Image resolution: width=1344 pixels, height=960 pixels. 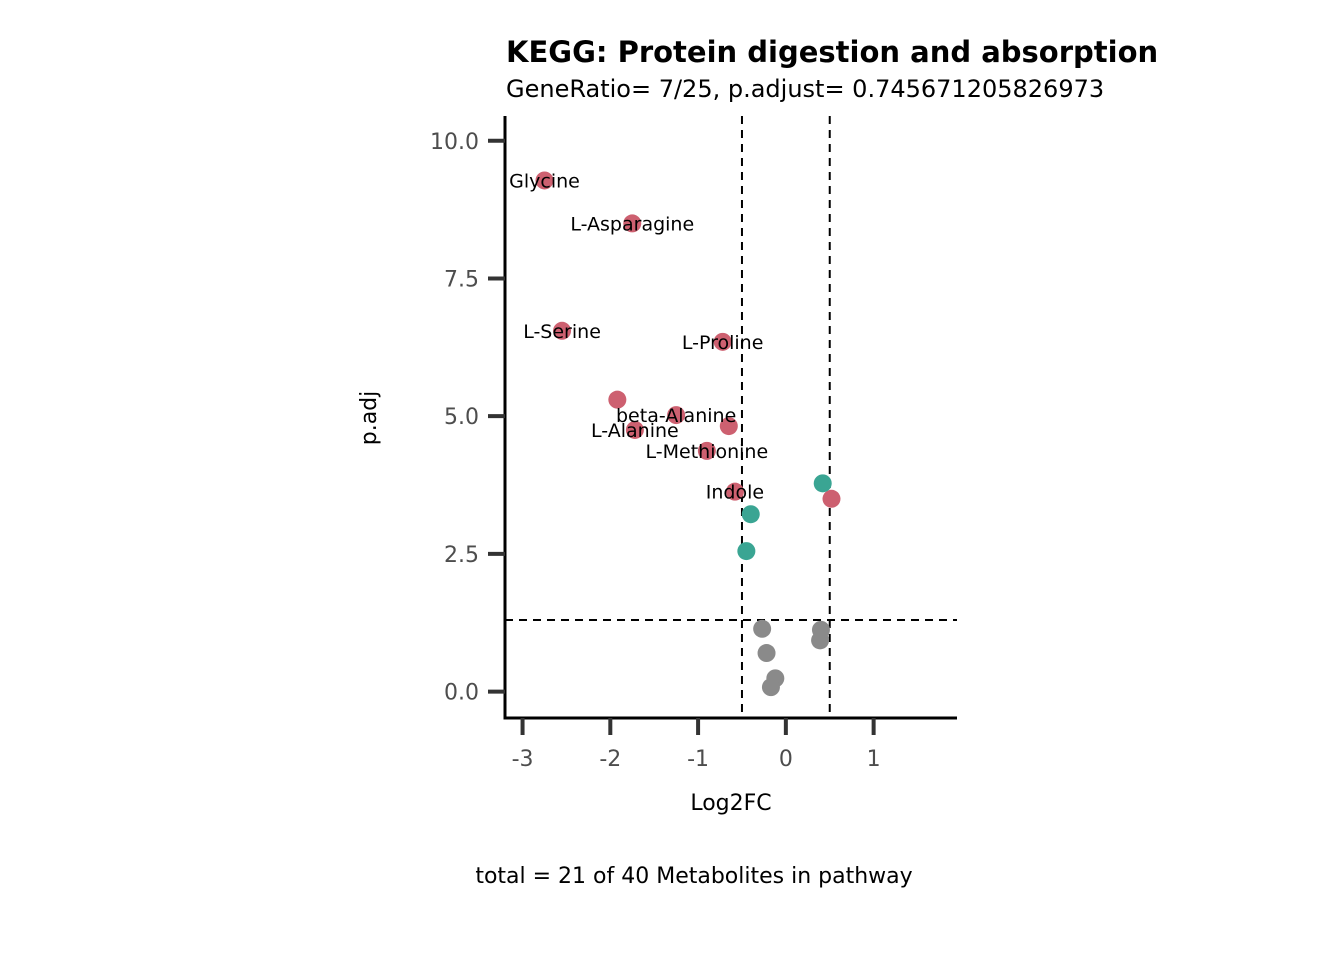 I want to click on x-tick-label: -2, so click(x=610, y=759).